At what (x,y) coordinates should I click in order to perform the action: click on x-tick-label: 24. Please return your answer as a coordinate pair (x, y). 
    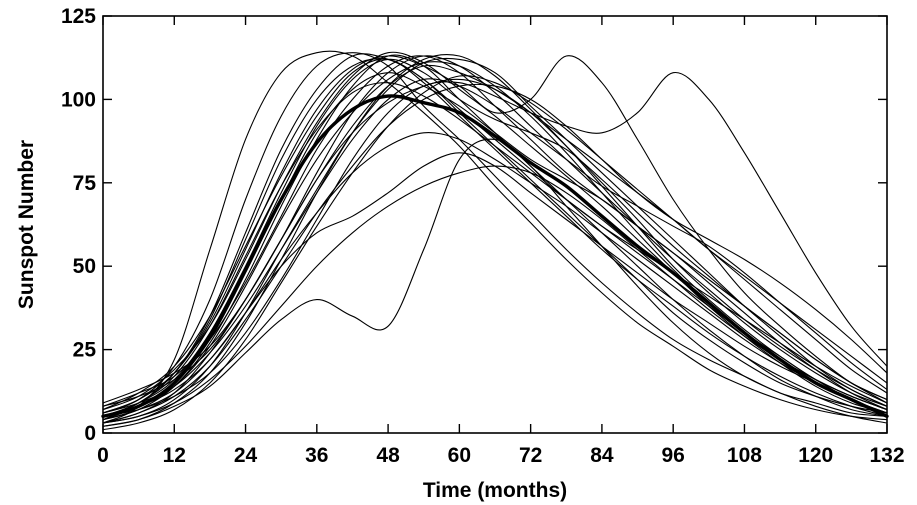
    Looking at the image, I should click on (246, 455).